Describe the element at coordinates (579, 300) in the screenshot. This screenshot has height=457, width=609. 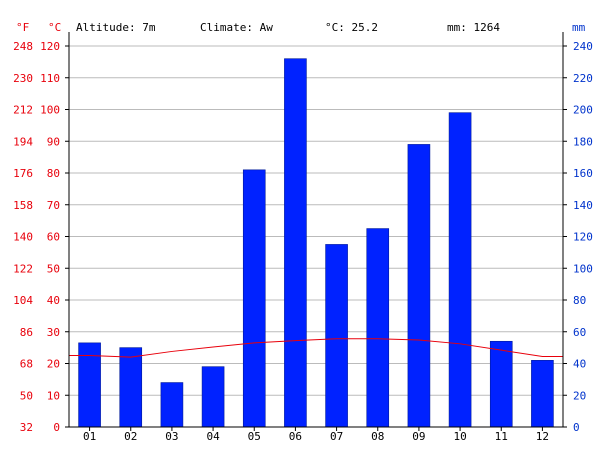
I see `millimetre-tick-label: 80` at that location.